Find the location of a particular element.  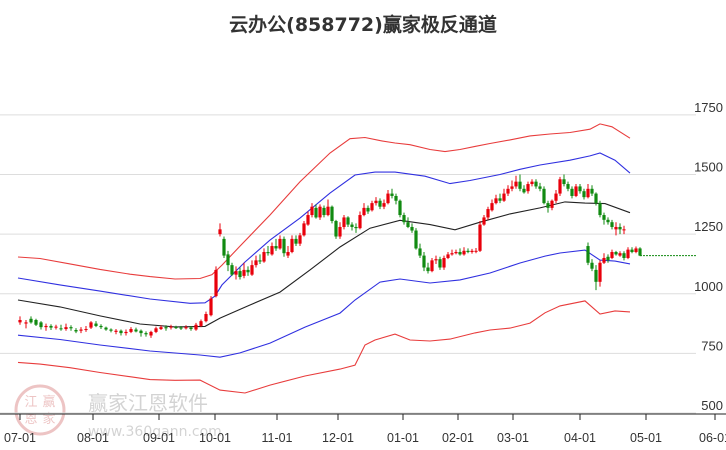

watermark-url: www.360gann.com is located at coordinates (155, 432).